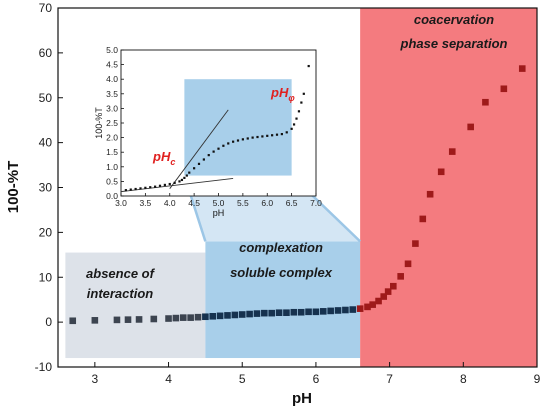 This screenshot has height=409, width=550. What do you see at coordinates (112, 123) in the screenshot?
I see `inset-y-tick-label-5: 2.5` at bounding box center [112, 123].